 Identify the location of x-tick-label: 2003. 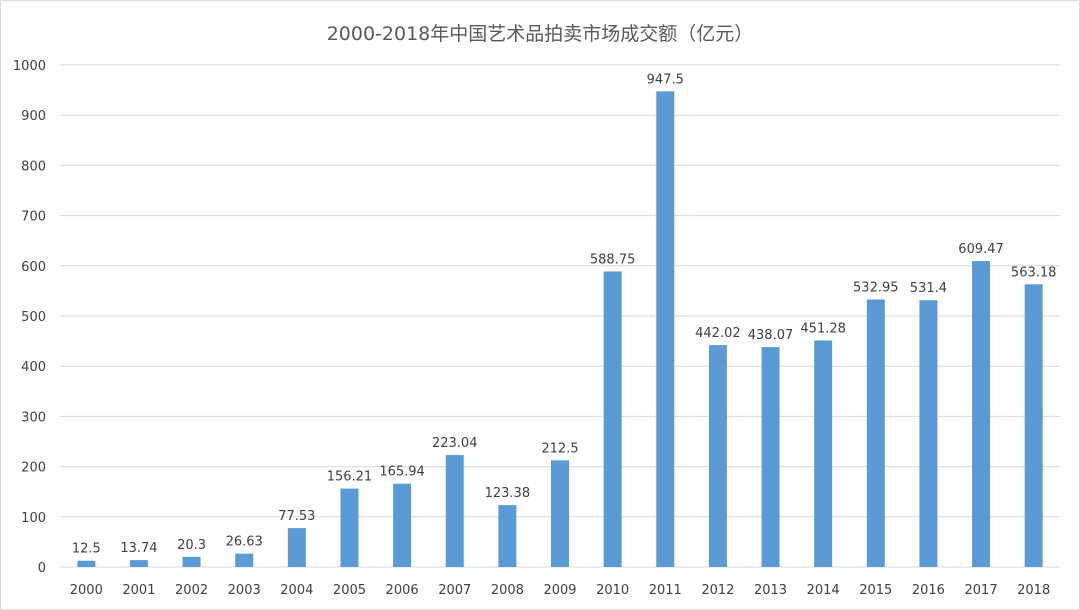
(244, 590).